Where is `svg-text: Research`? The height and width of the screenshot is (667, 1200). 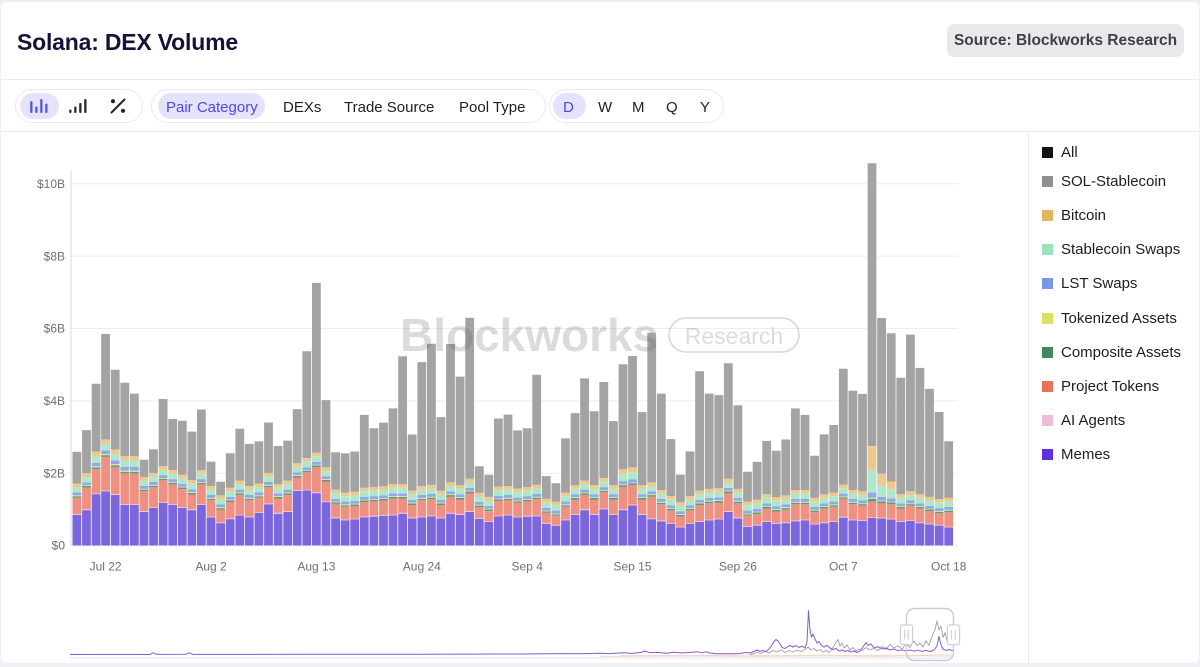 svg-text: Research is located at coordinates (734, 336).